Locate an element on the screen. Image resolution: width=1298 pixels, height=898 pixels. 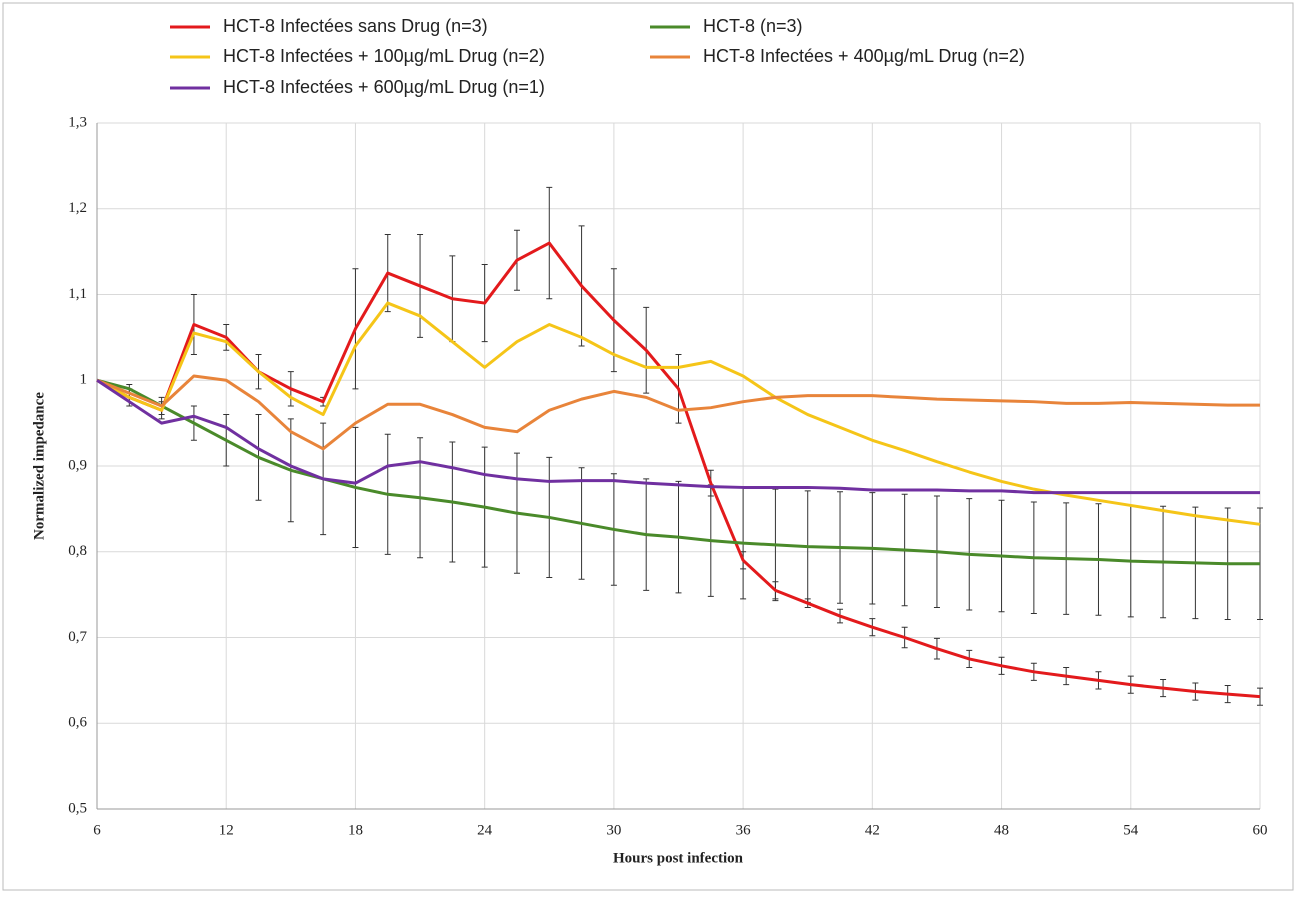
y-tick-label: 0,7 is located at coordinates (77, 637).